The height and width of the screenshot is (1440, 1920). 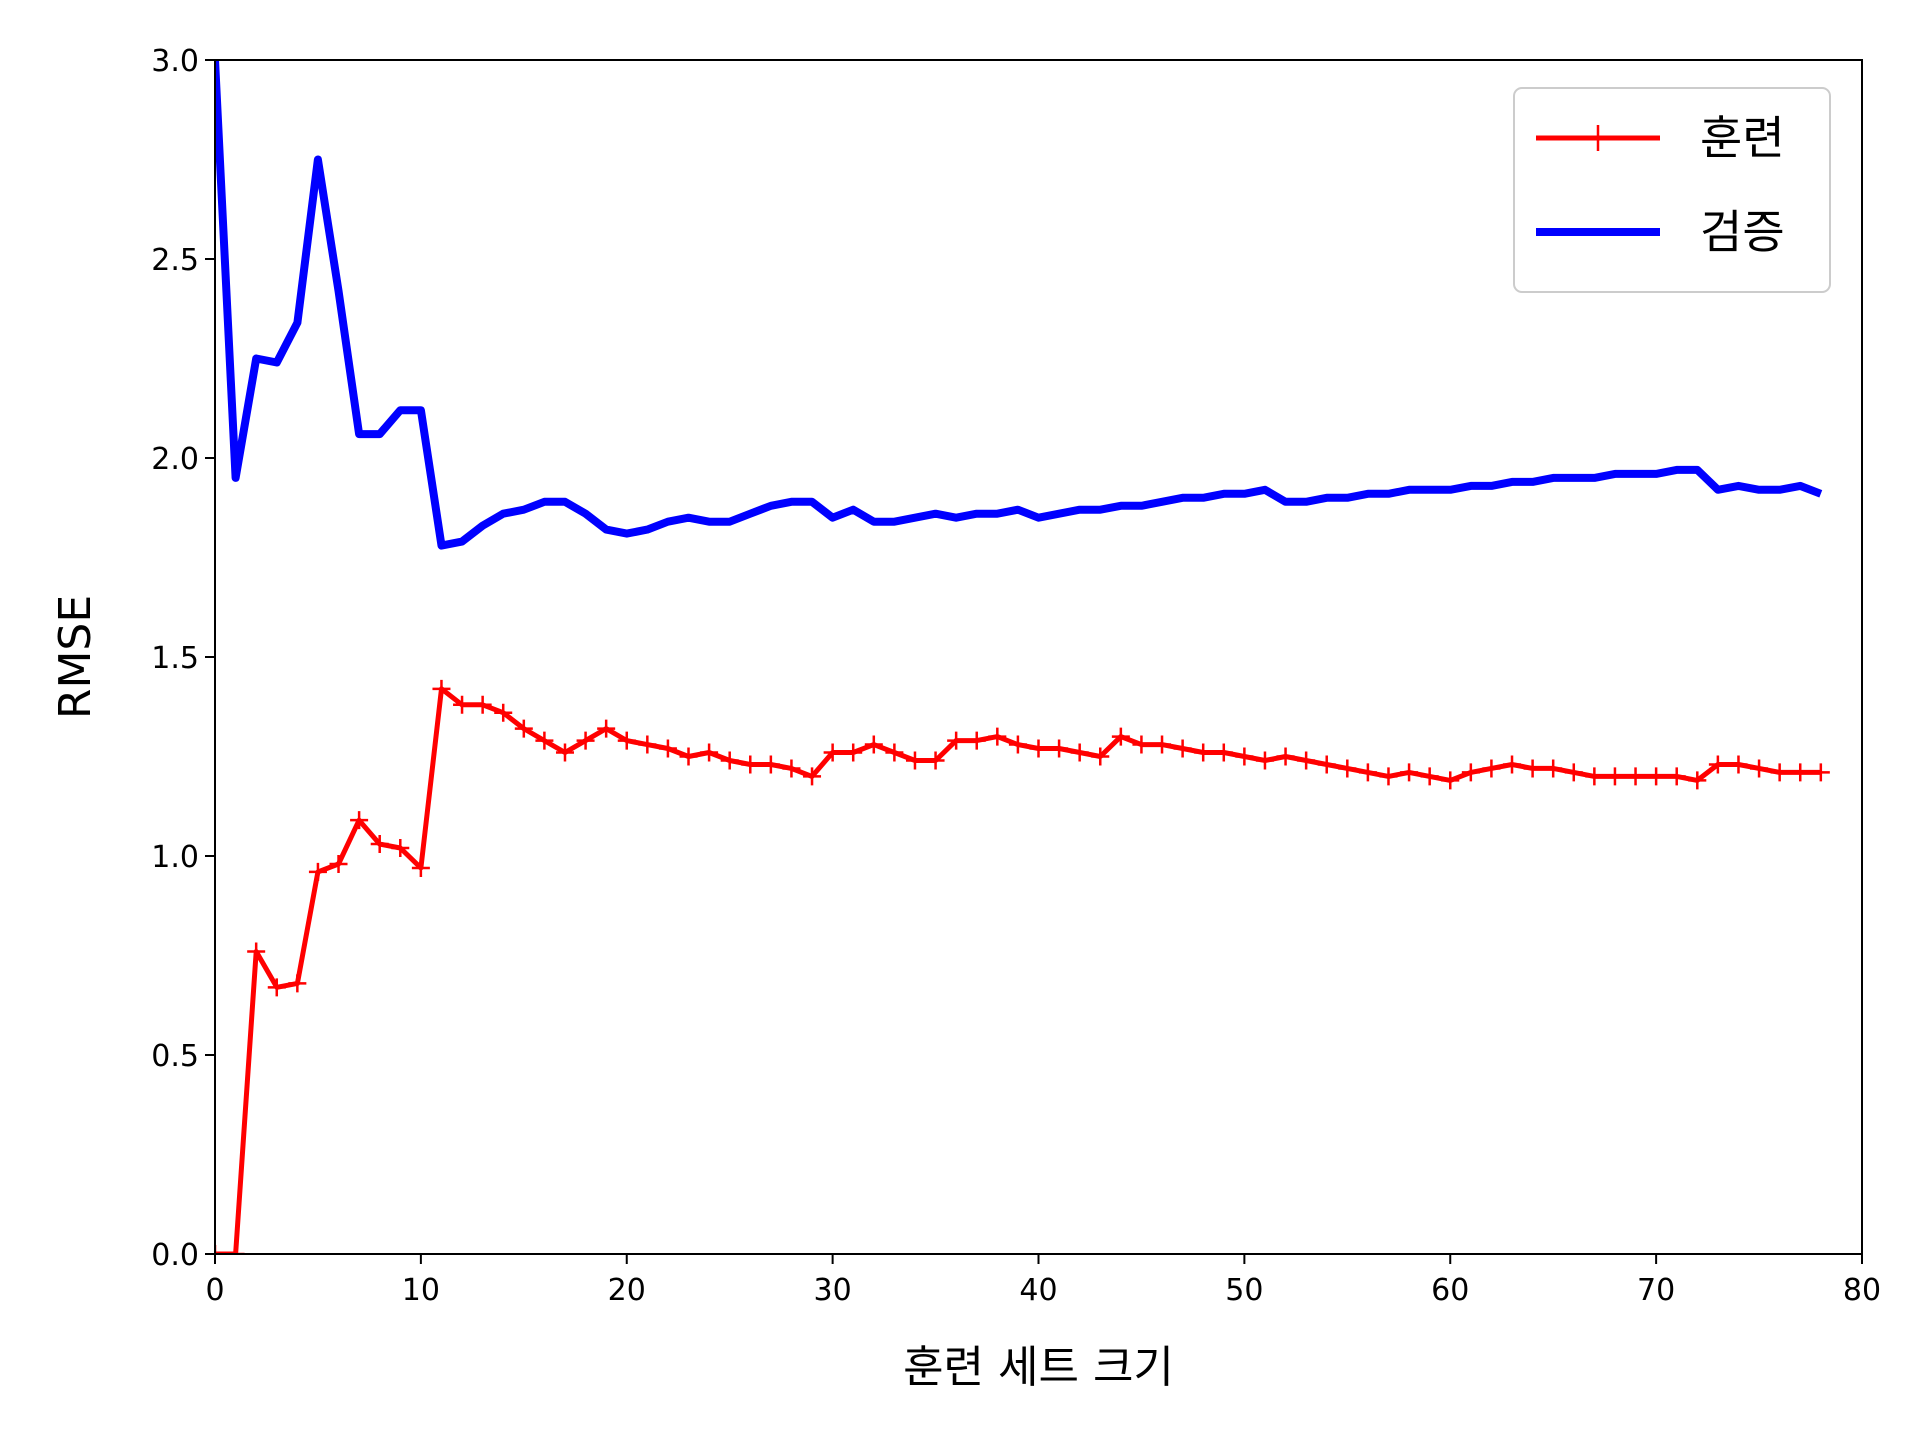 I want to click on x-tick-label: 0, so click(x=214, y=1290).